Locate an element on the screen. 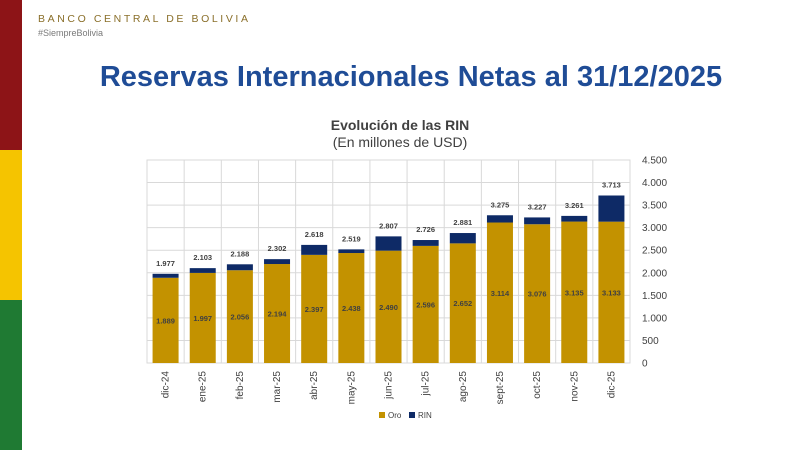  oro-data-label: 3.133 is located at coordinates (611, 292).